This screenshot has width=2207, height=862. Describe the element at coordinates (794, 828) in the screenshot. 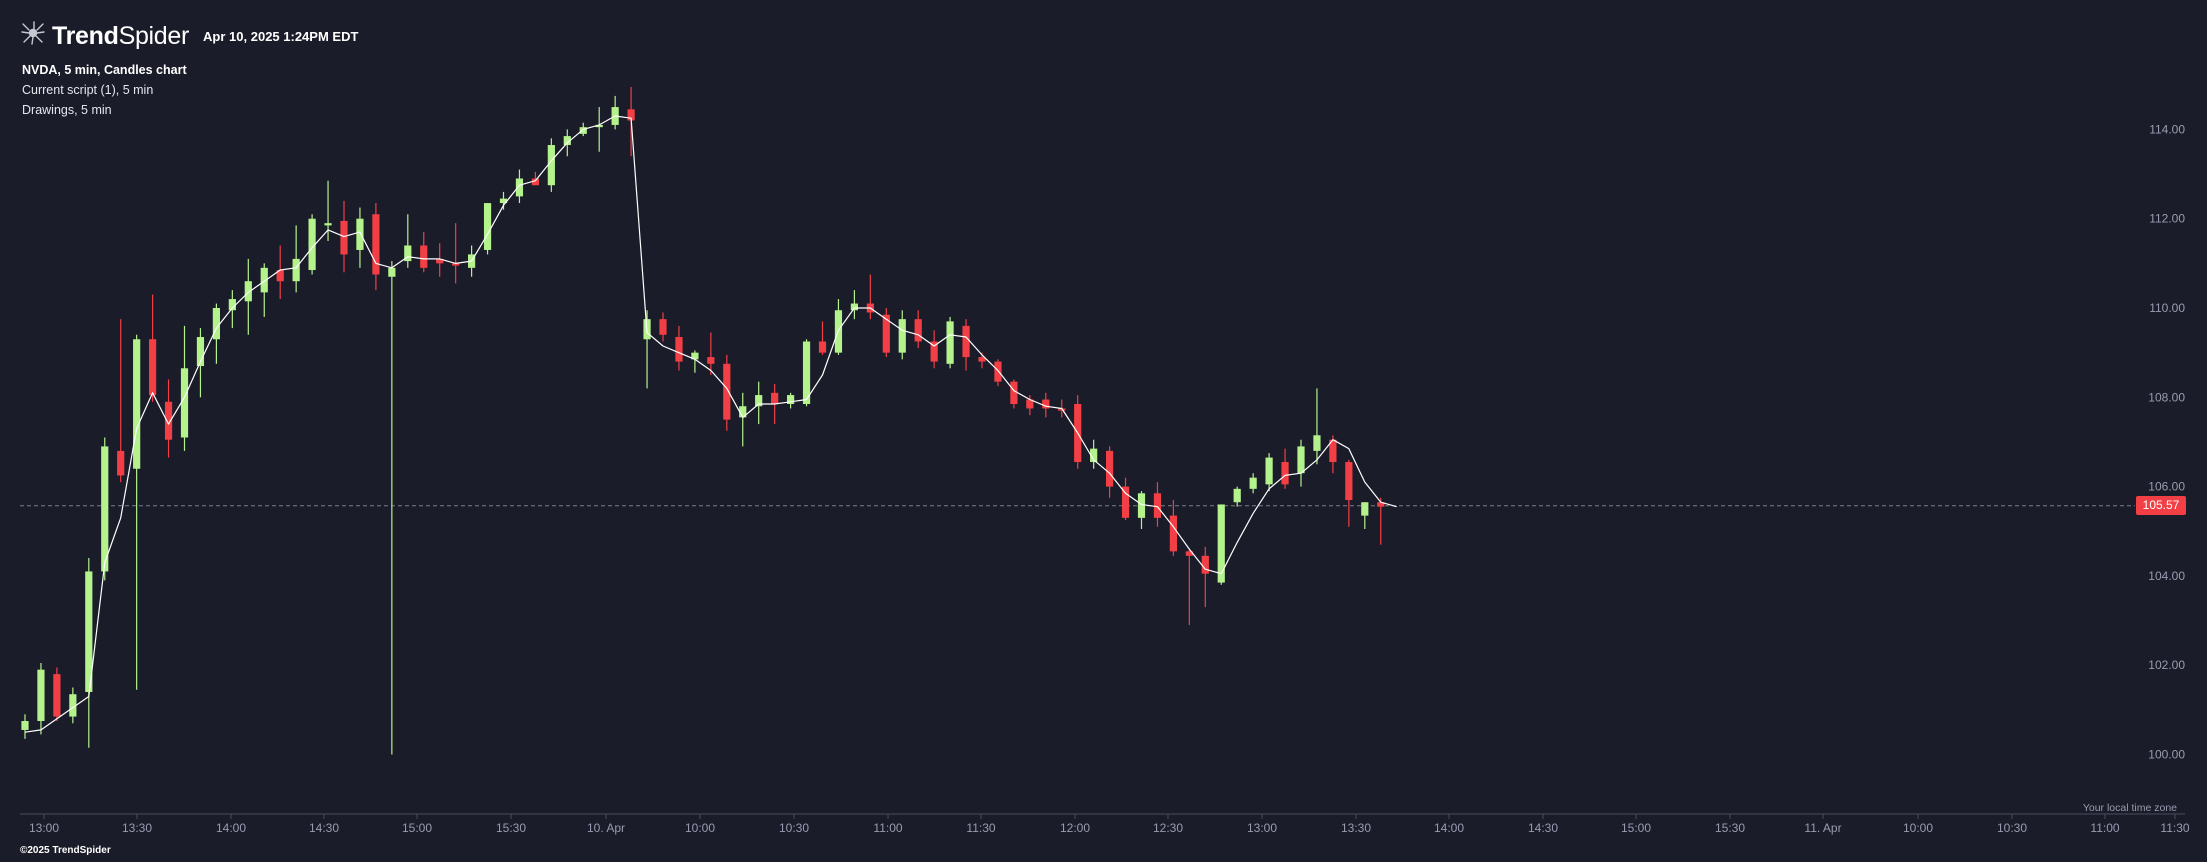

I see `x-tick-label: 10:30` at that location.